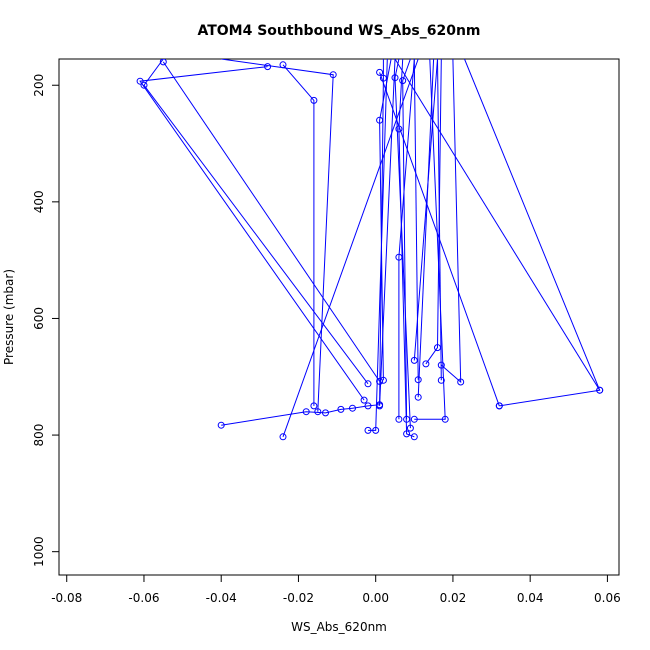  What do you see at coordinates (375, 598) in the screenshot?
I see `x-tick-label: 0.00` at bounding box center [375, 598].